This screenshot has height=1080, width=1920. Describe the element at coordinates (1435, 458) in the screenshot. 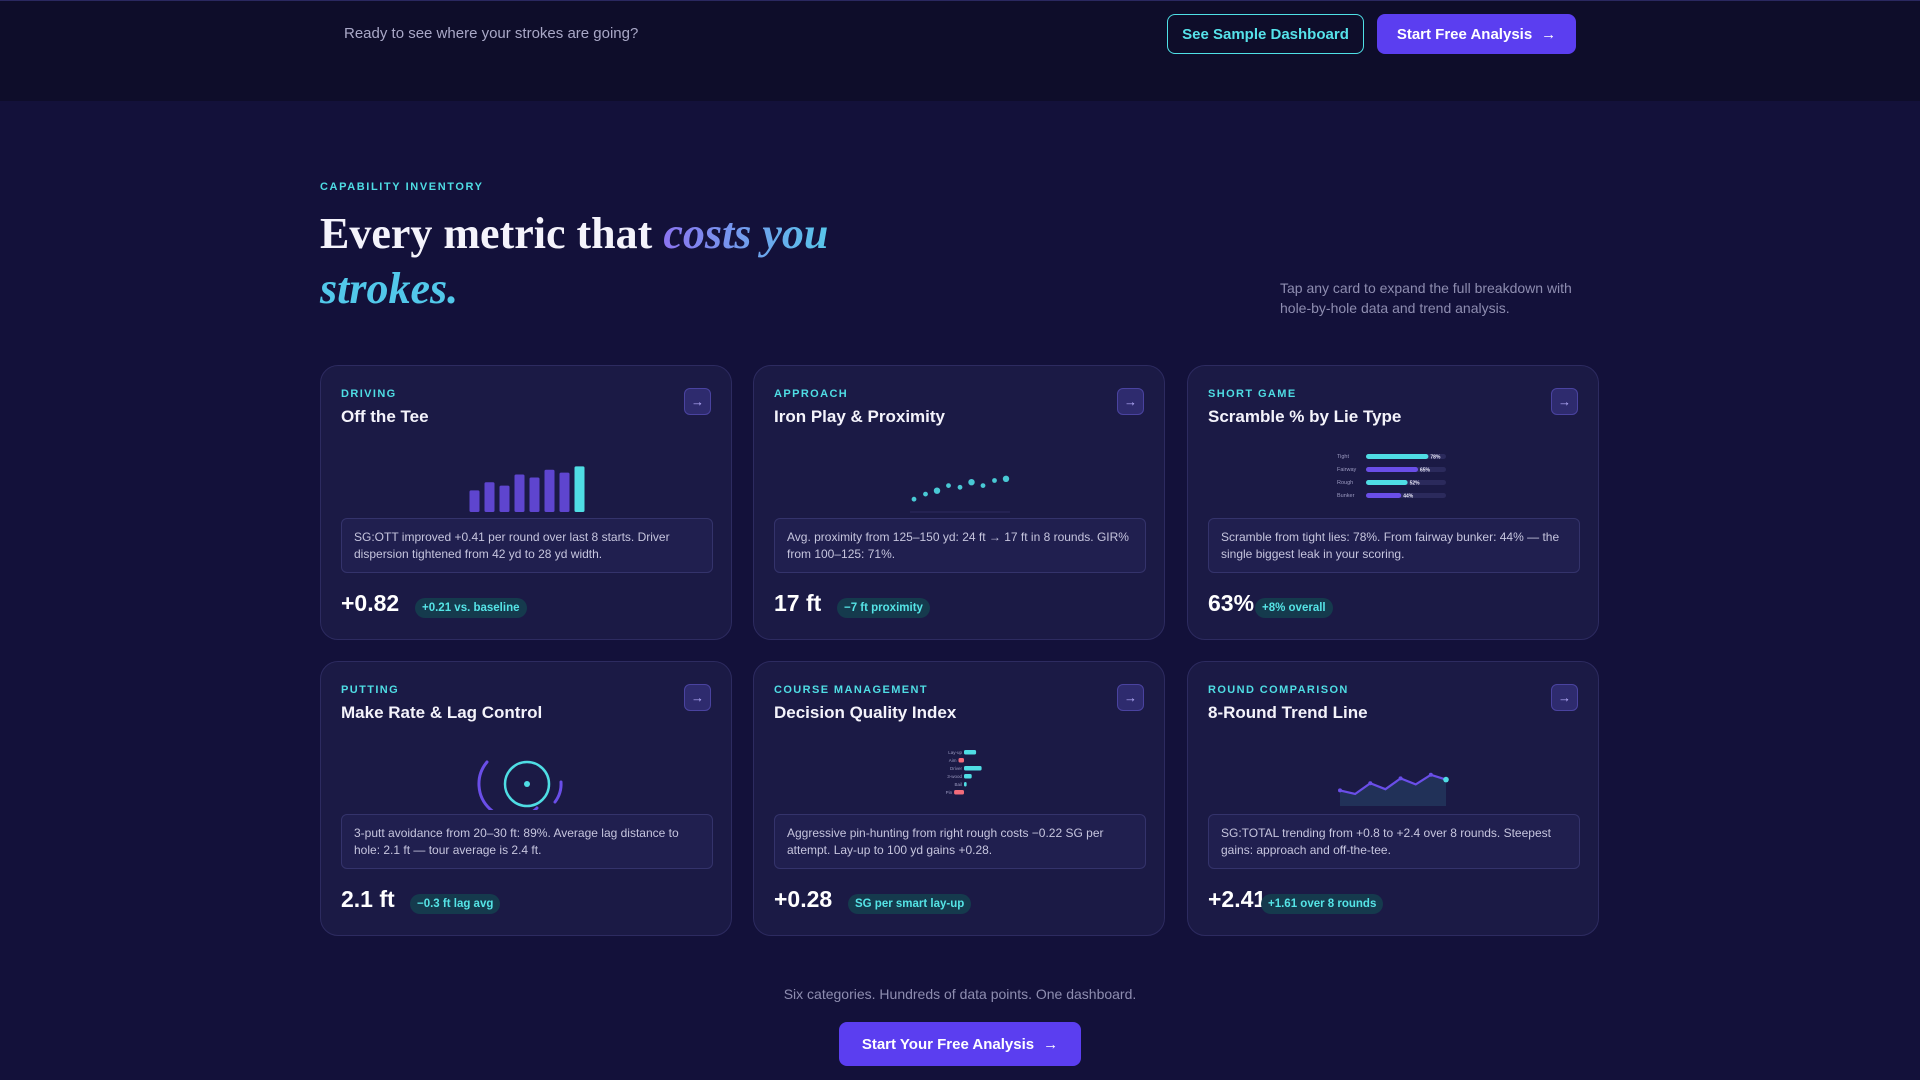

I see `scramble-value-label: 78%` at that location.